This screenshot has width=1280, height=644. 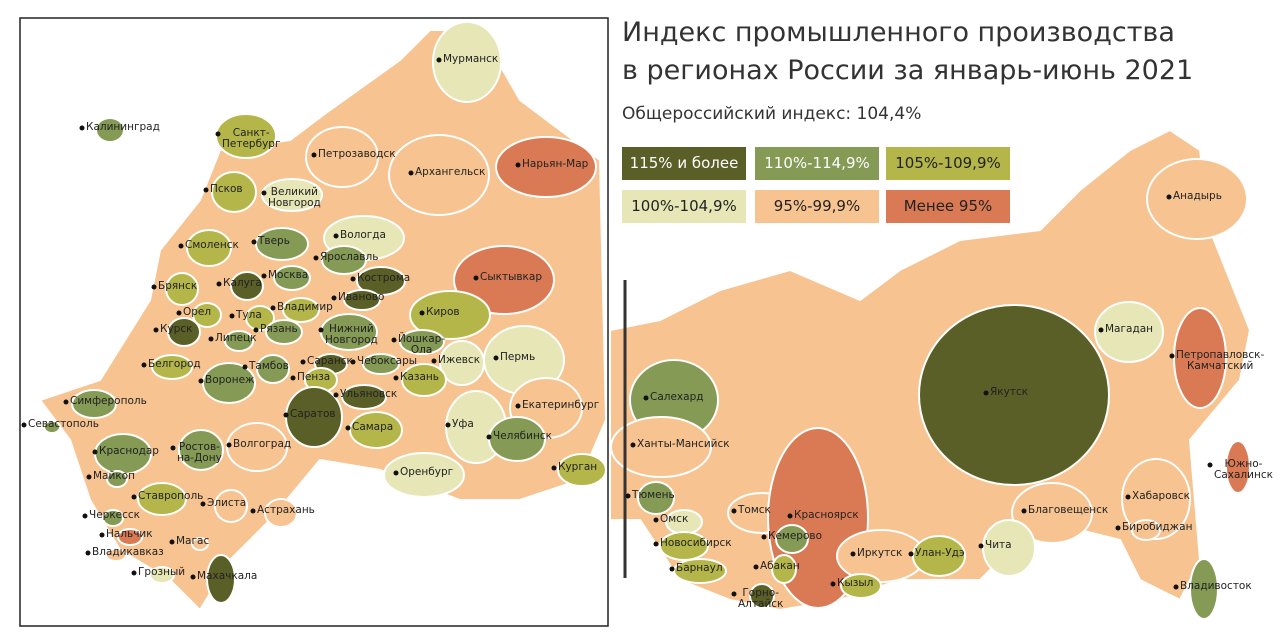 What do you see at coordinates (684, 163) in the screenshot?
I see `legend-item: 115% и более` at bounding box center [684, 163].